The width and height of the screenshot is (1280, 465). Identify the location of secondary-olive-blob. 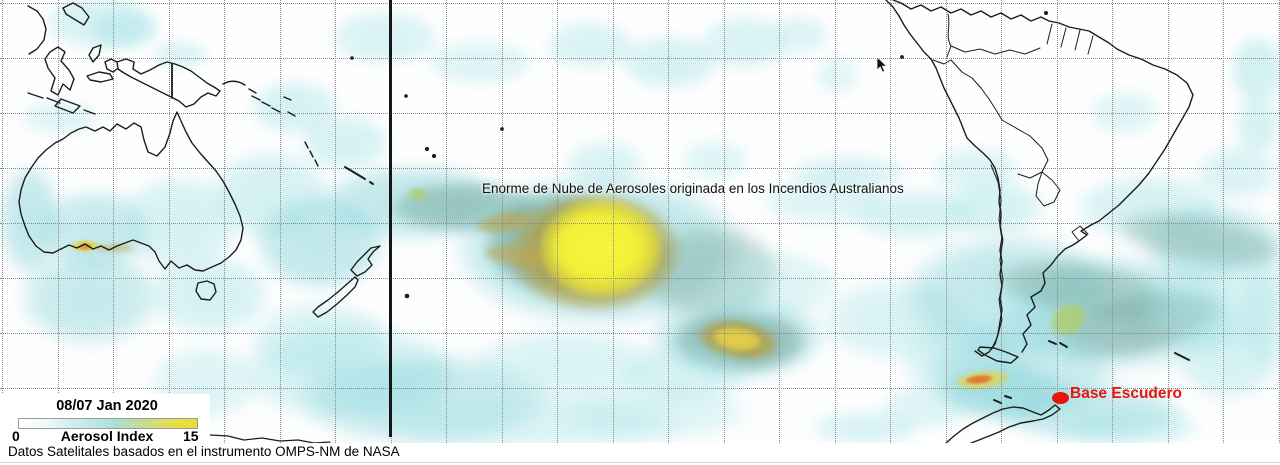
(738, 340).